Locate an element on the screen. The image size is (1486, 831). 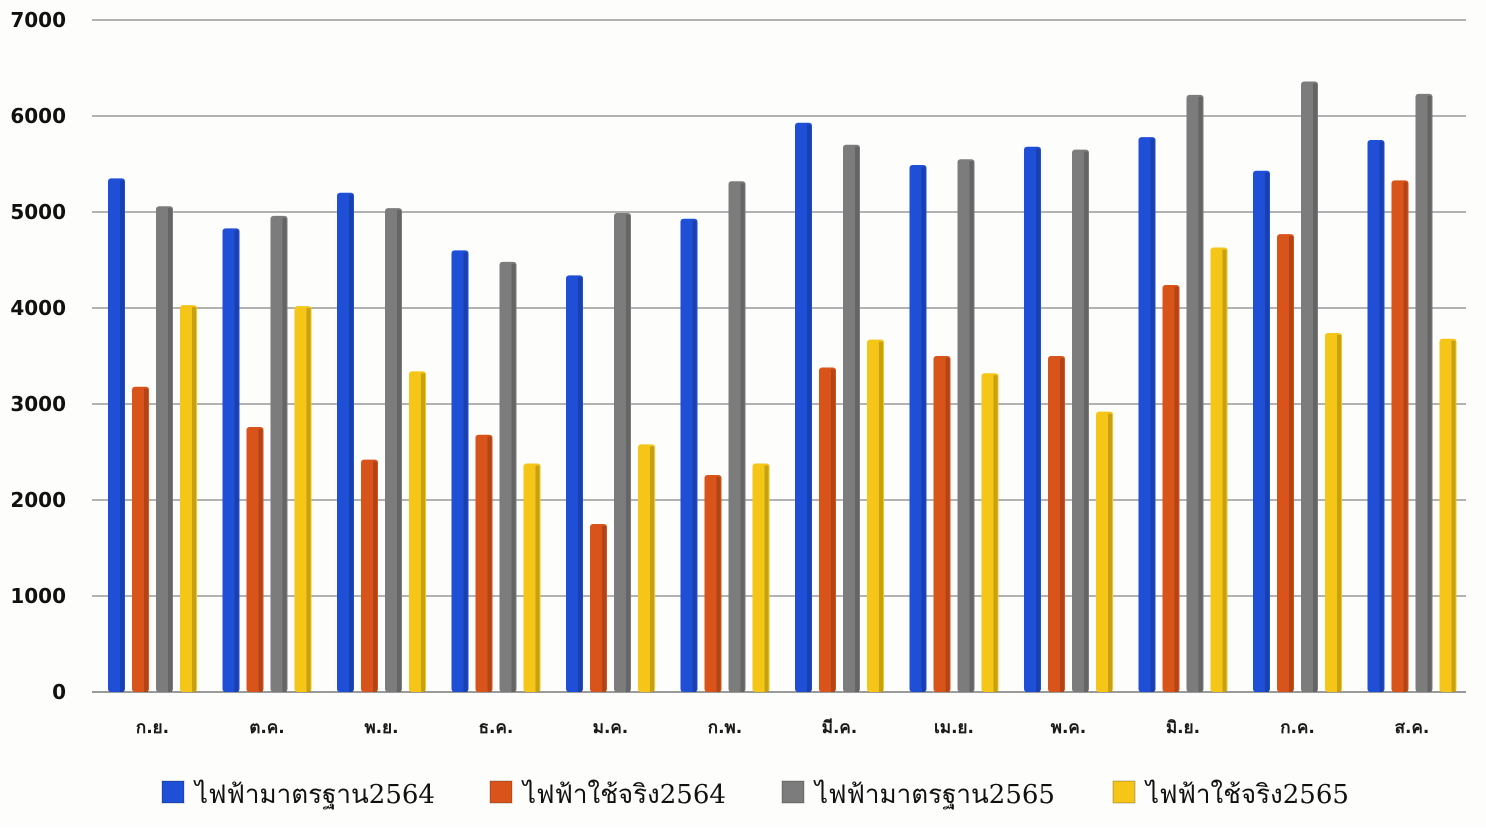
x-tick-label: ก.พ. is located at coordinates (725, 728).